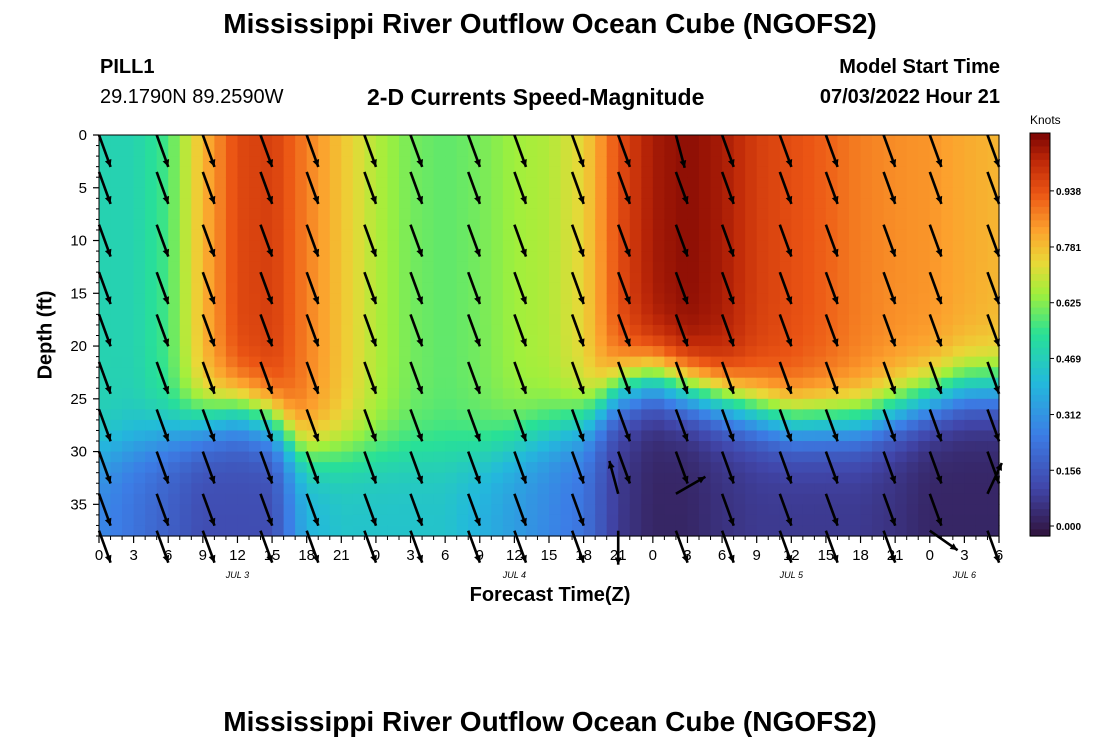 This screenshot has height=750, width=1100. Describe the element at coordinates (1040, 334) in the screenshot. I see `colorbar-frame` at that location.